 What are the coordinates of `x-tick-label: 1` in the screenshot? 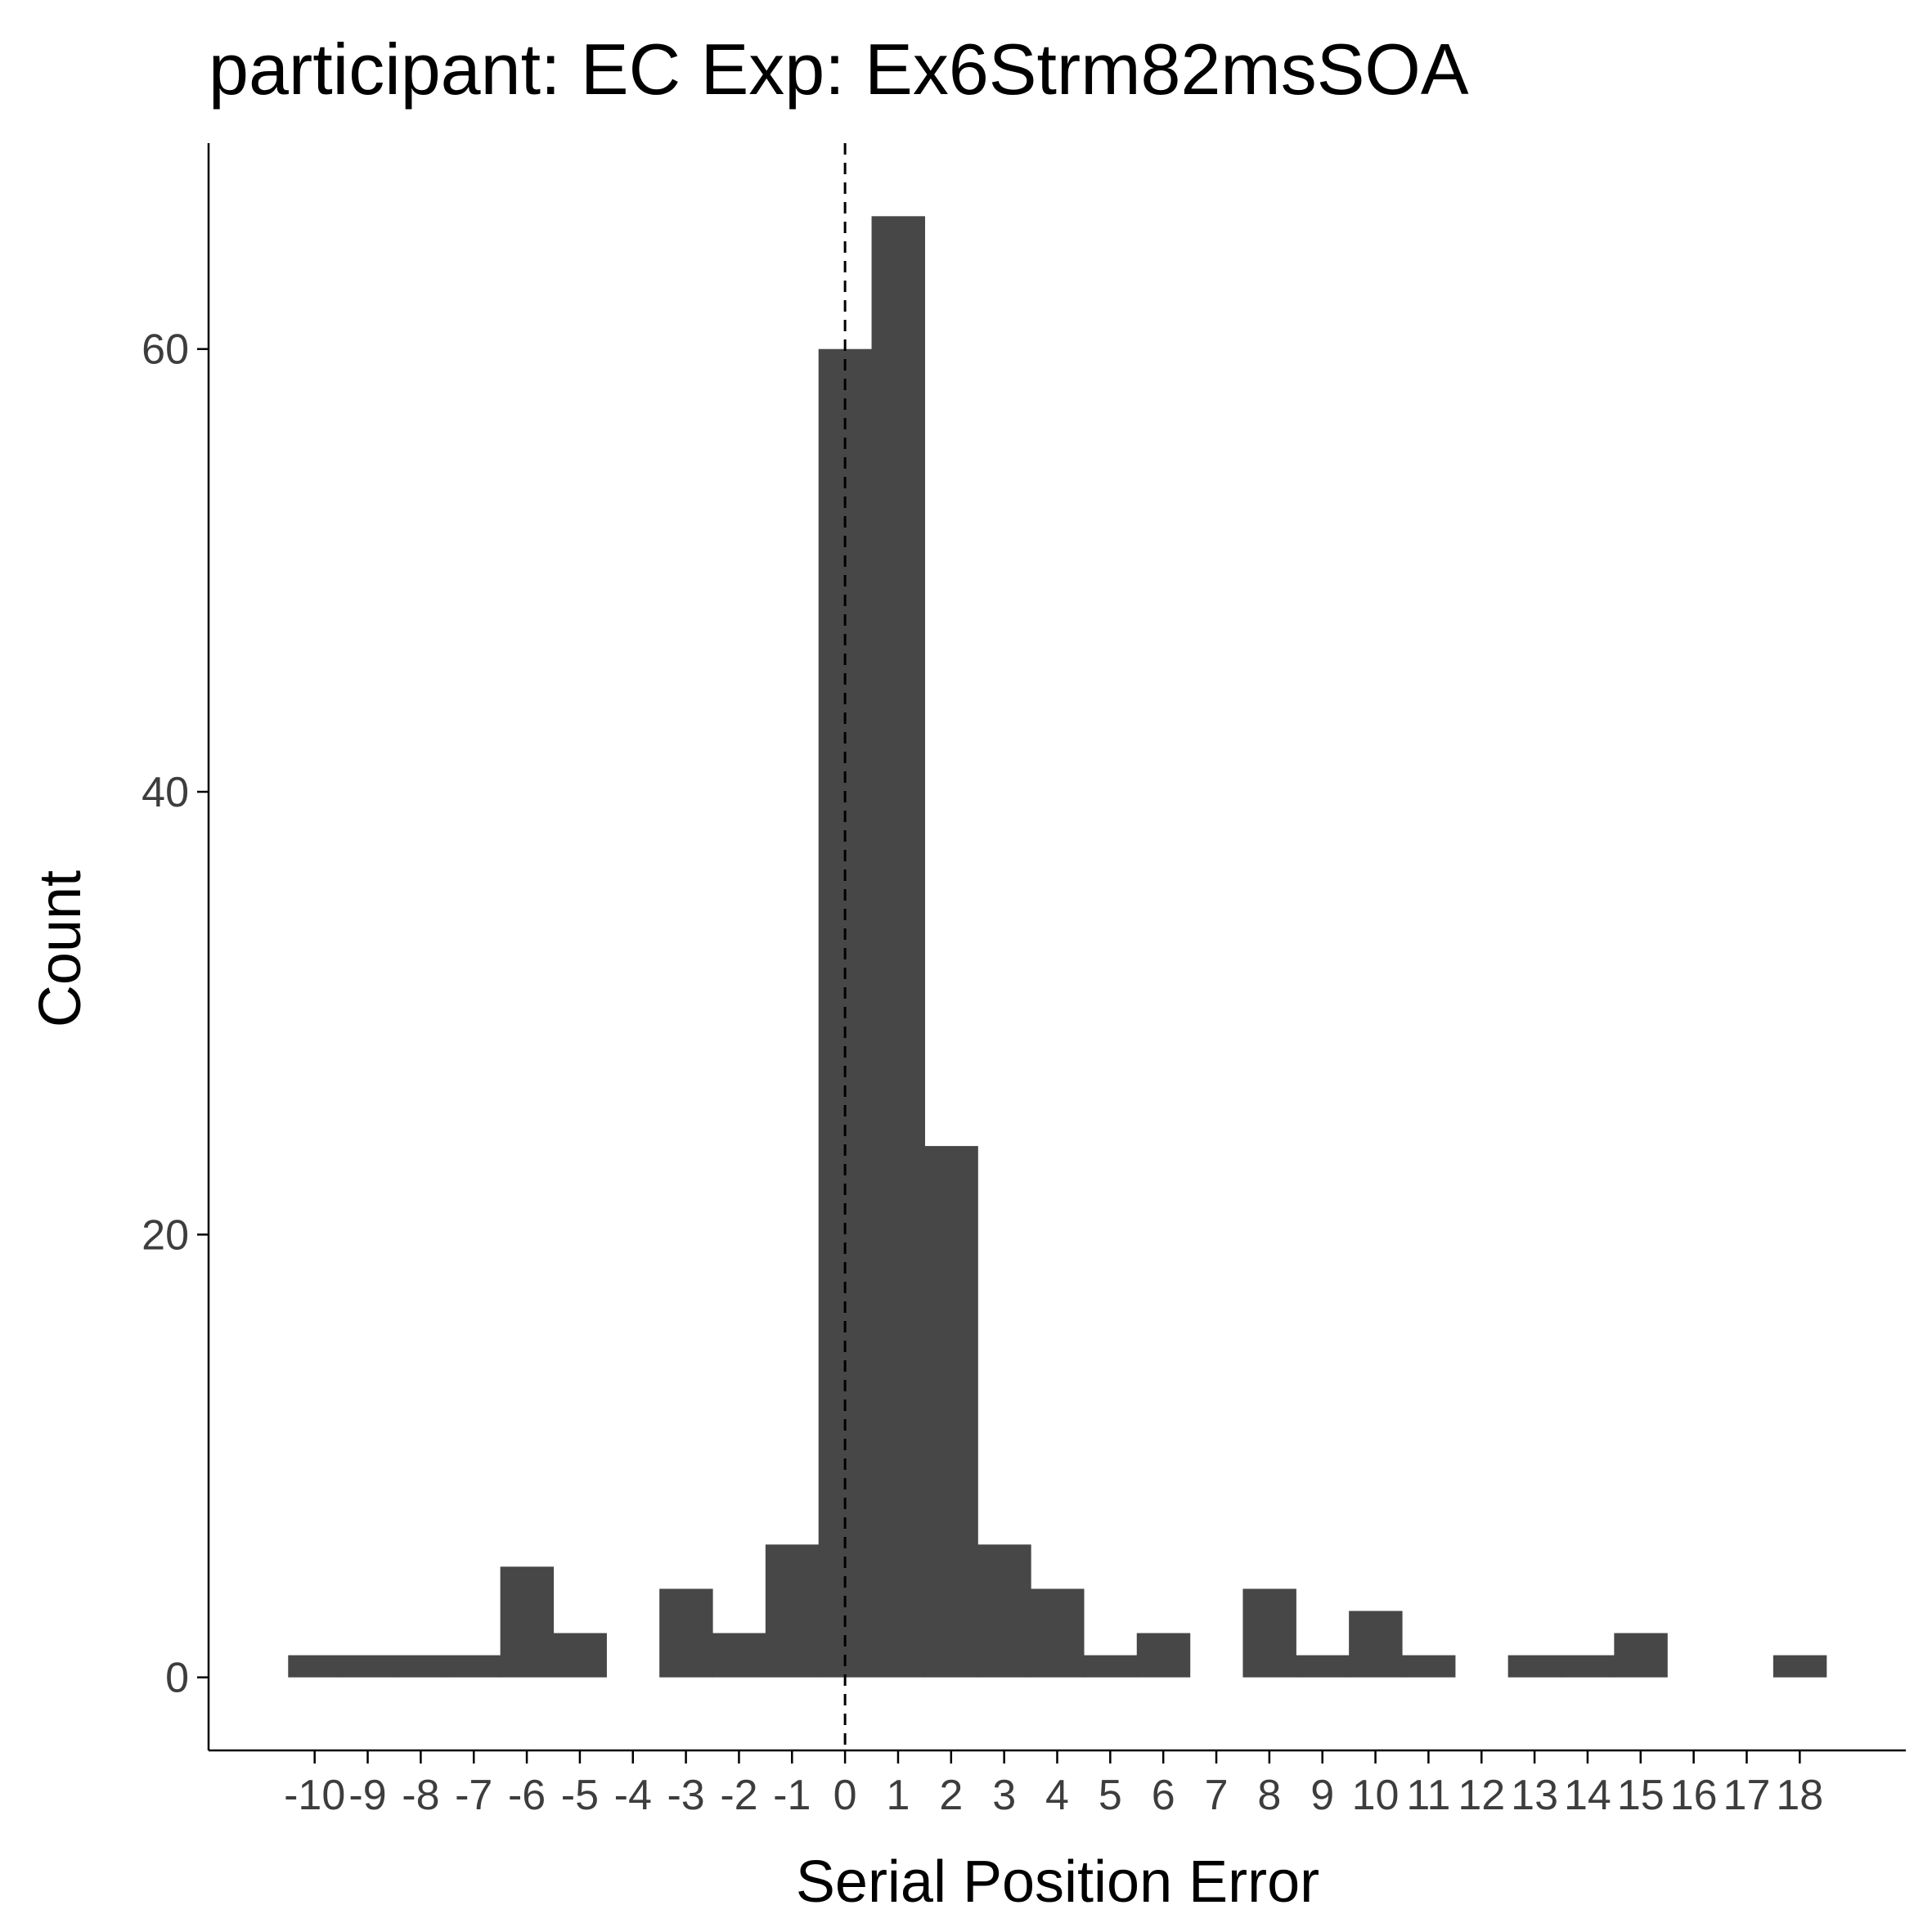 It's located at (898, 1796).